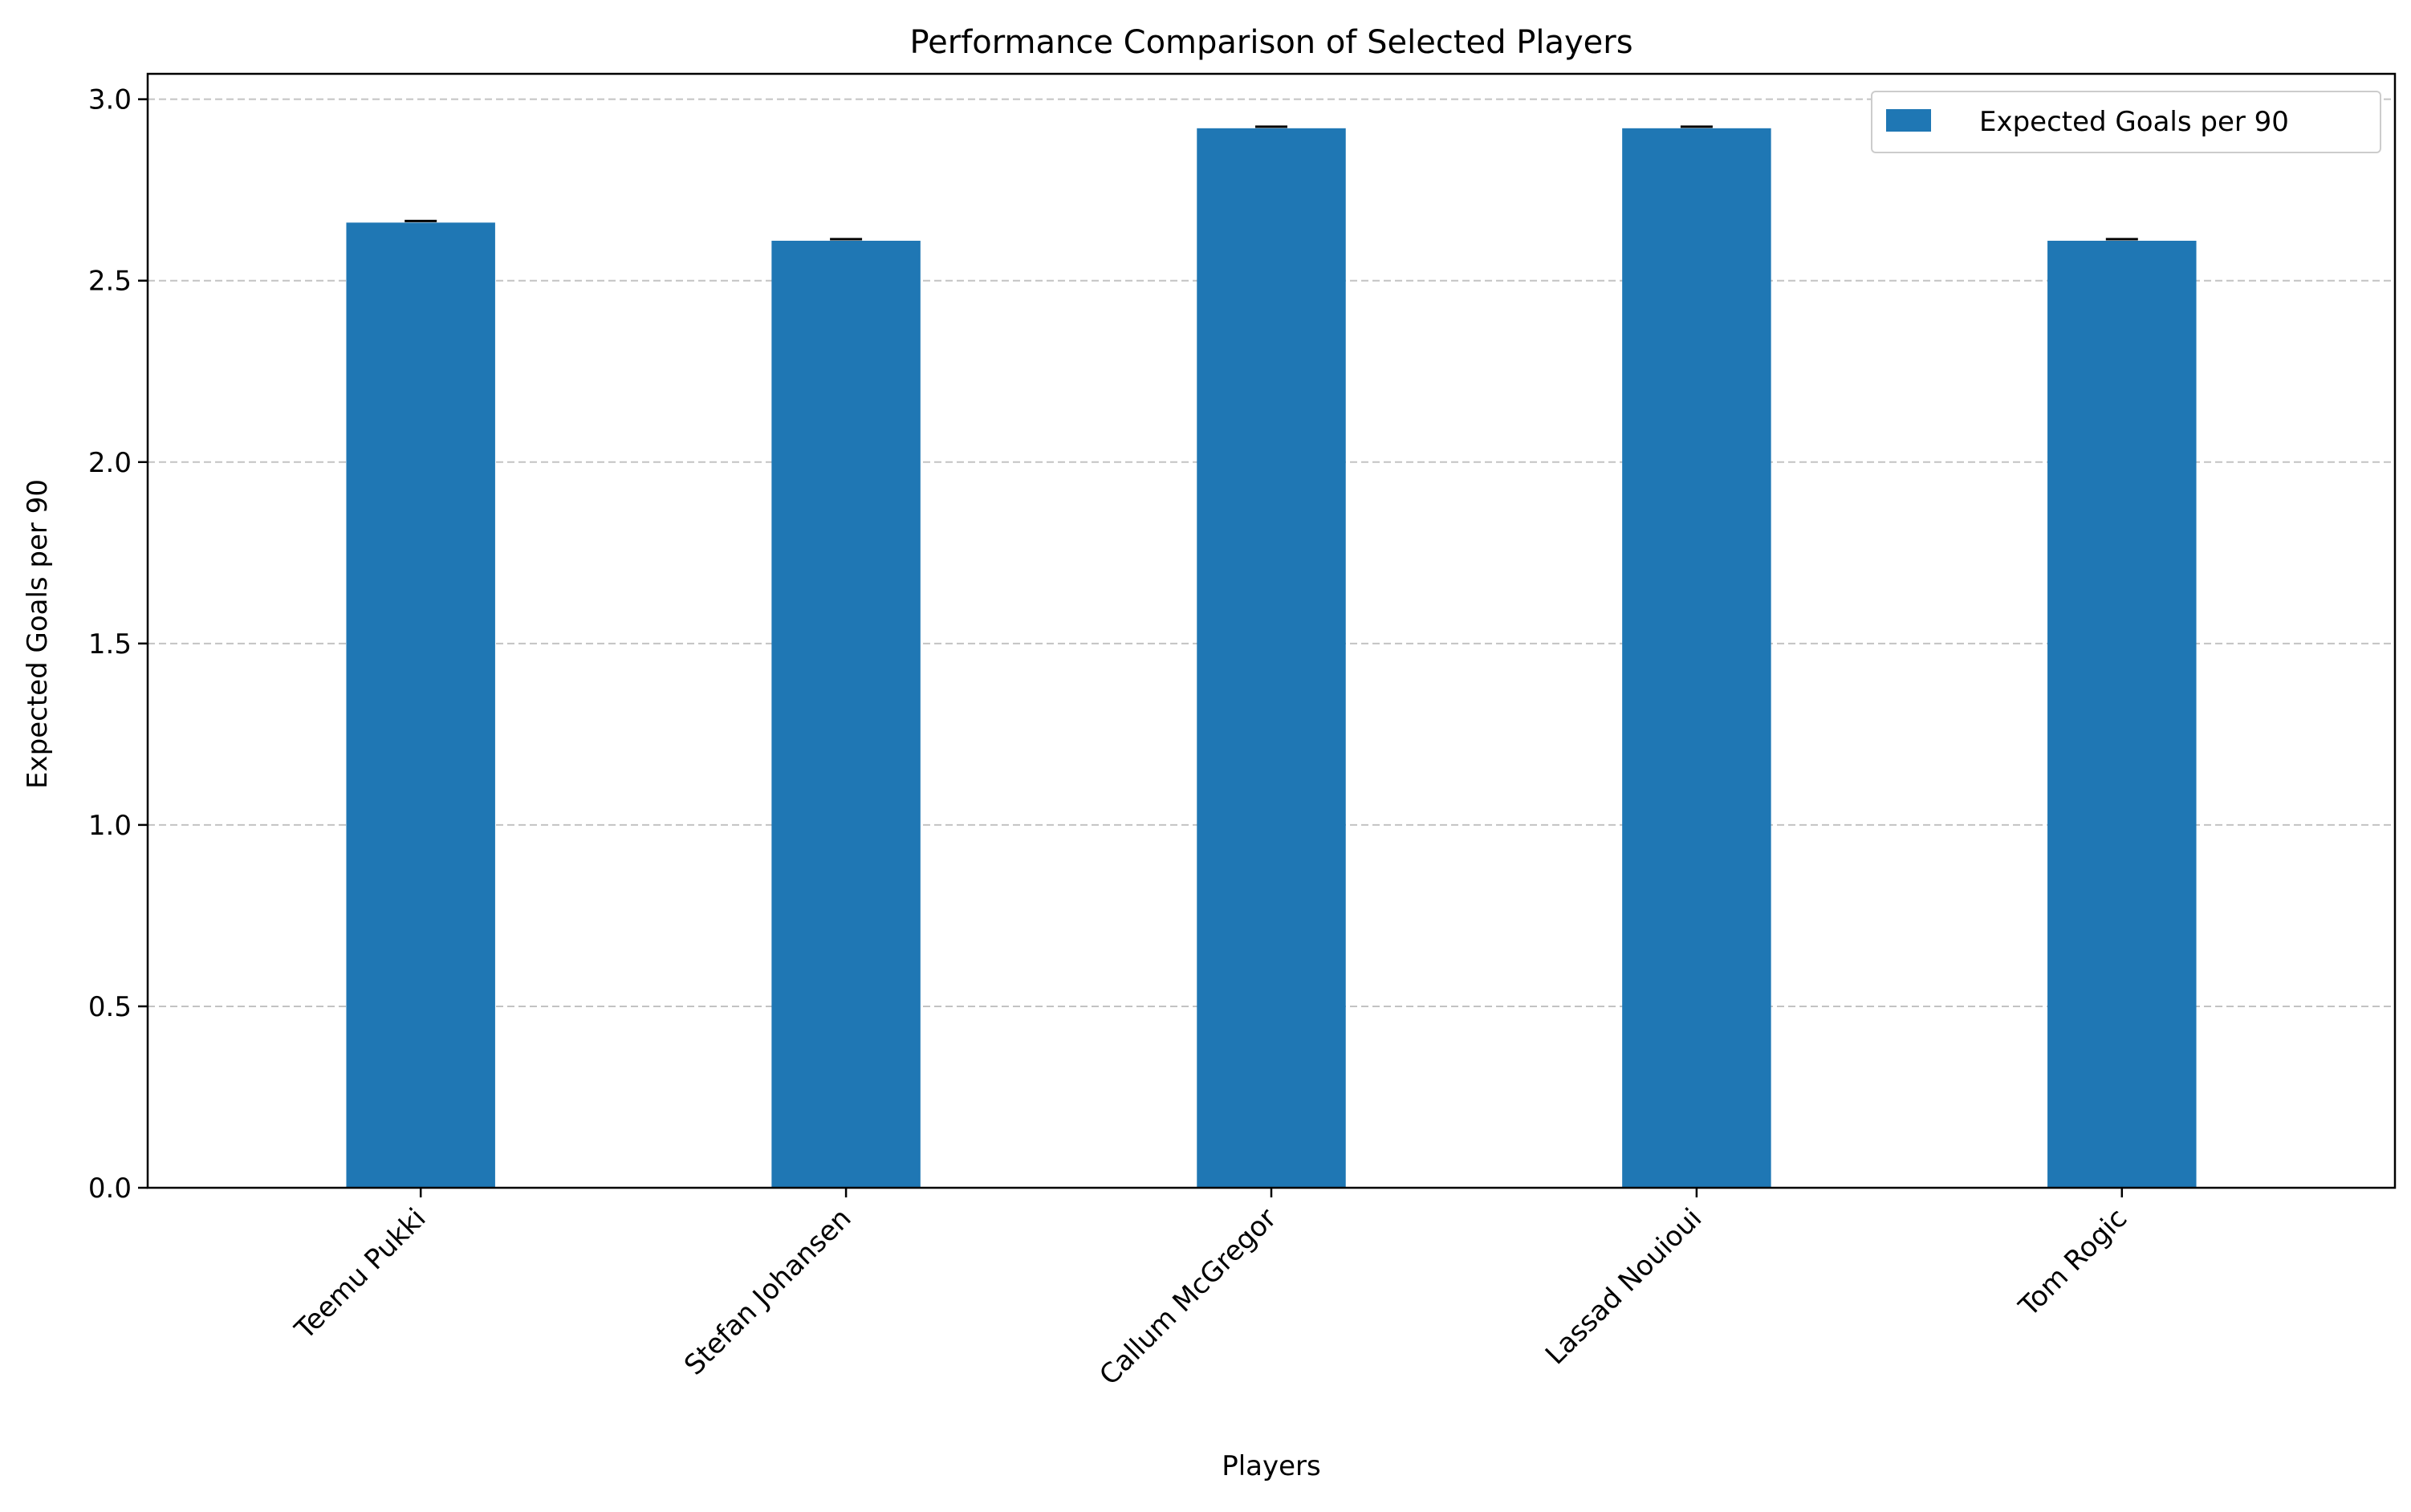  Describe the element at coordinates (420, 706) in the screenshot. I see `bar-teemu-pukki` at that location.